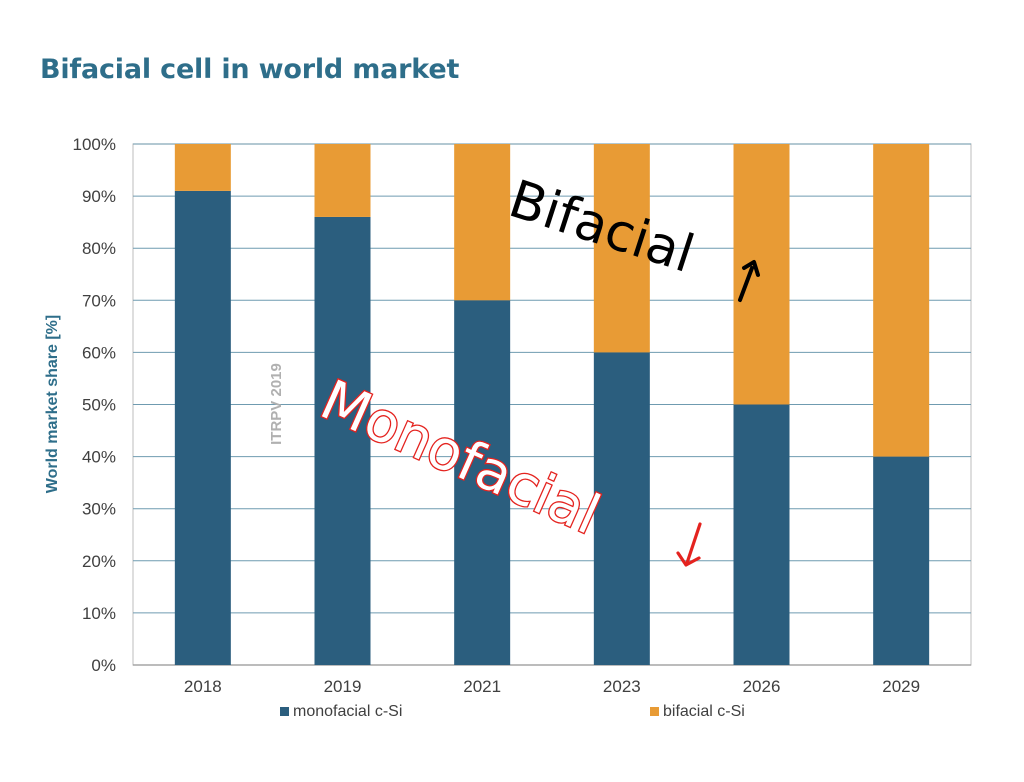 Image resolution: width=1024 pixels, height=782 pixels. Describe the element at coordinates (99, 457) in the screenshot. I see `y-tick-label: 40%` at that location.